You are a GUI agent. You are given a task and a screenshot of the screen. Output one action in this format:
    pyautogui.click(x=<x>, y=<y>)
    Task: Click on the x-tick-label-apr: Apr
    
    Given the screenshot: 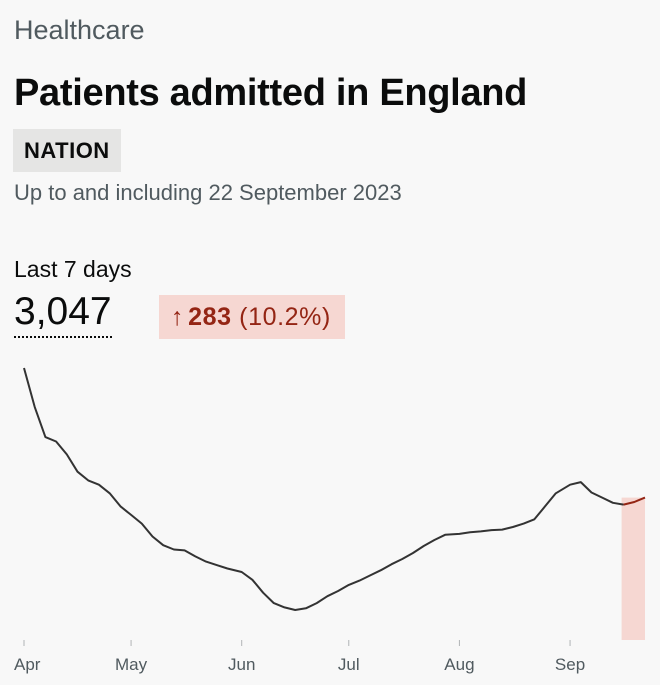 What is the action you would take?
    pyautogui.click(x=27, y=664)
    